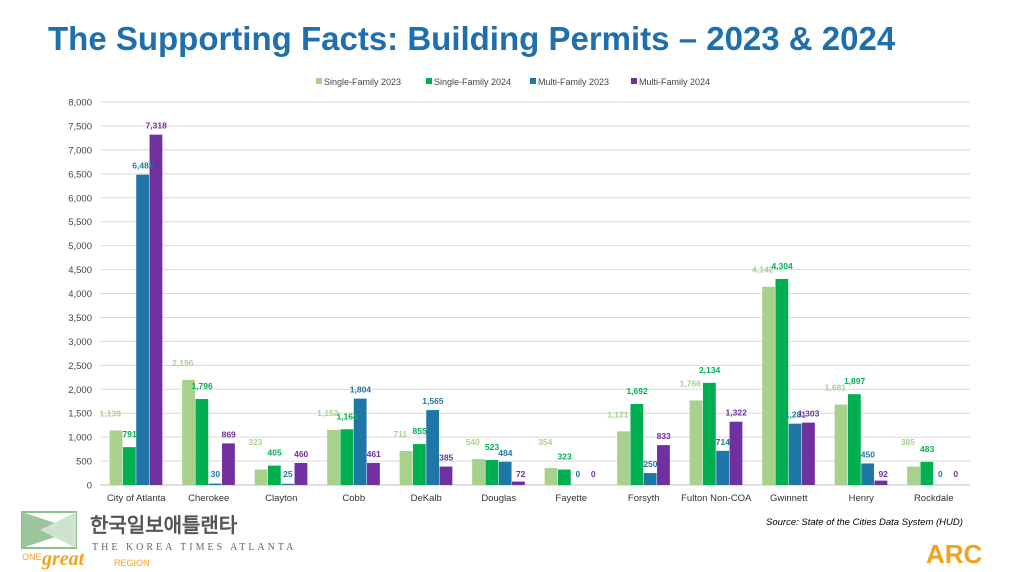 The height and width of the screenshot is (572, 1024). What do you see at coordinates (208, 498) in the screenshot?
I see `x-tick-label: Cherokee` at bounding box center [208, 498].